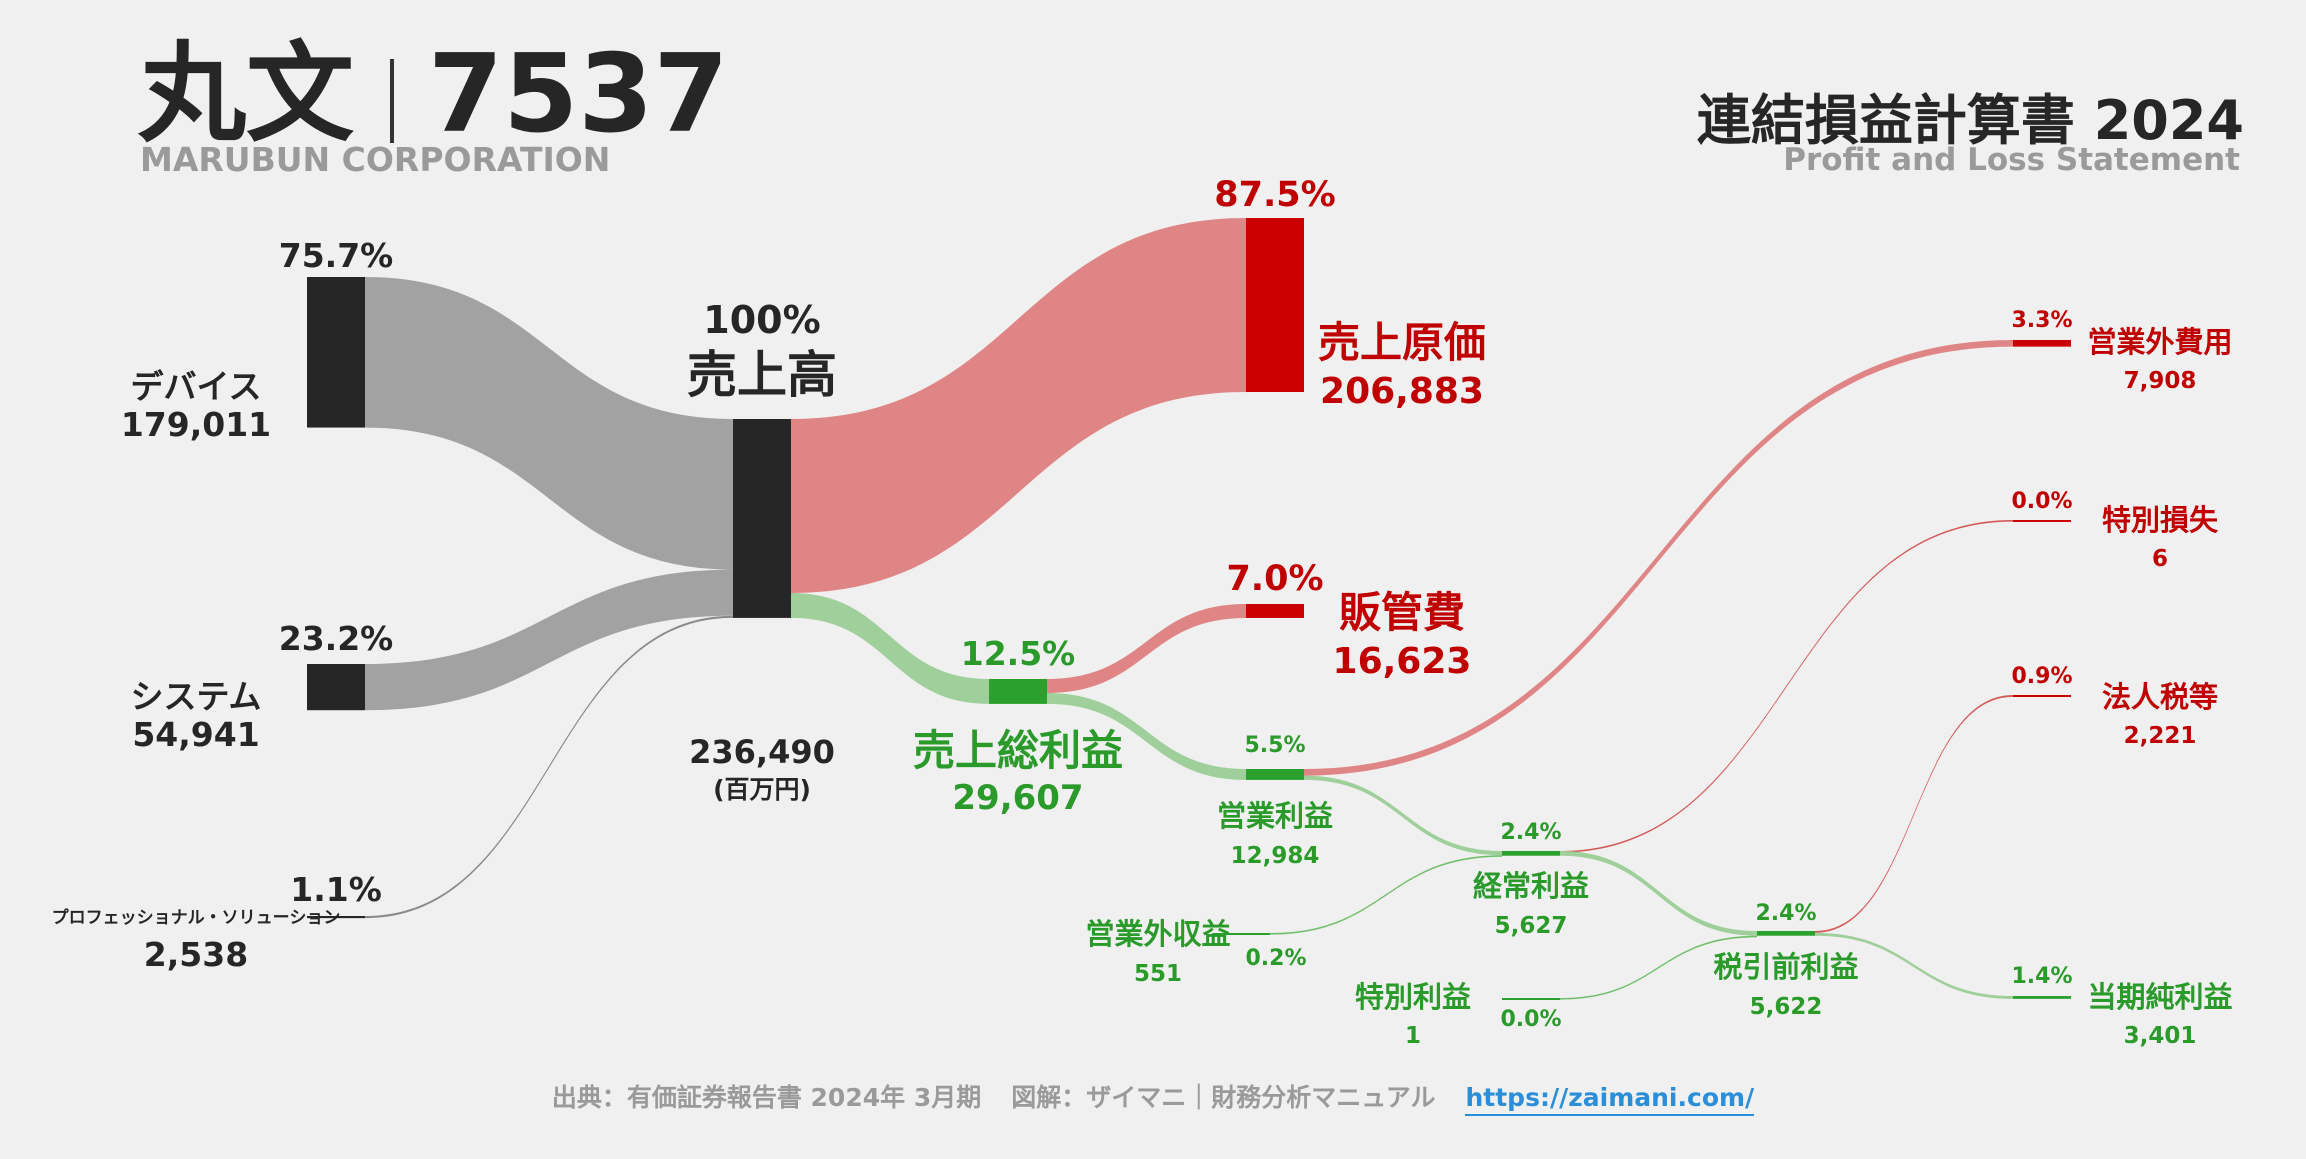 The width and height of the screenshot is (2306, 1159). What do you see at coordinates (246, 94) in the screenshot?
I see `company-name: 丸文` at bounding box center [246, 94].